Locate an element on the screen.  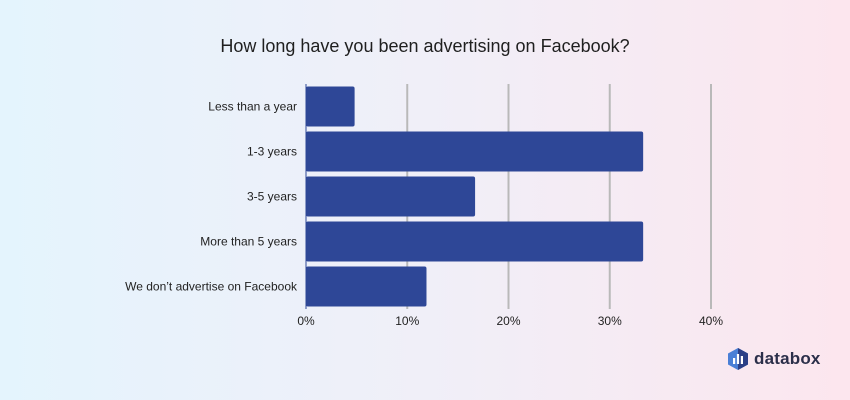
x-tick-label: 40% is located at coordinates (711, 321).